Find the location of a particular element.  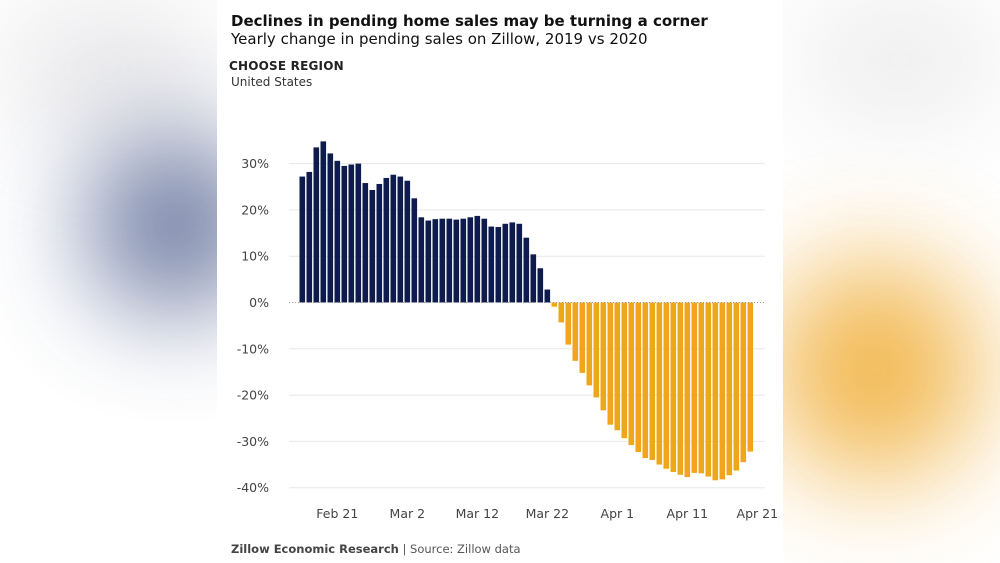

region-selector-label: CHOOSE REGION is located at coordinates (286, 66).